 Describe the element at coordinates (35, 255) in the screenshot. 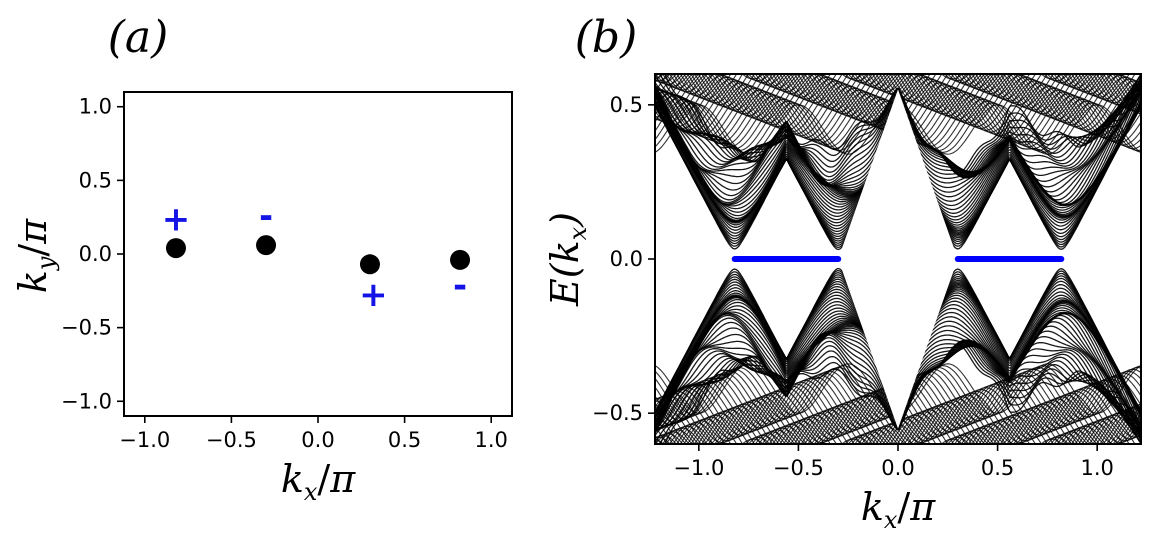

I see `panel-a-y-axis-label: ky/π` at that location.